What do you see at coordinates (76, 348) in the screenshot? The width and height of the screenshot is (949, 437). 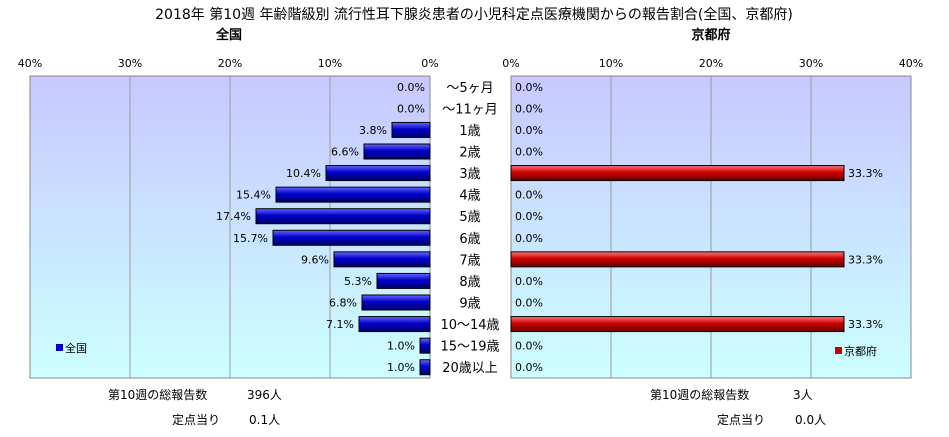 I see `national-legend-label: 全国` at bounding box center [76, 348].